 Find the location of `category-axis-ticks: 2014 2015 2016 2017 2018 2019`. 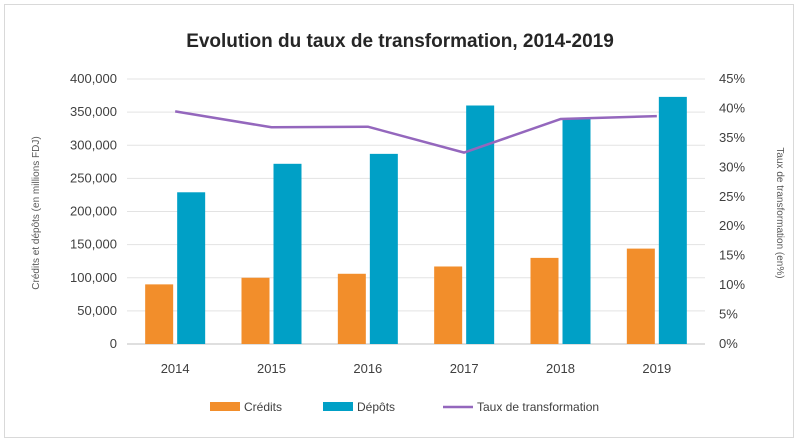

category-axis-ticks: 2014 2015 2016 2017 2018 2019 is located at coordinates (416, 368).